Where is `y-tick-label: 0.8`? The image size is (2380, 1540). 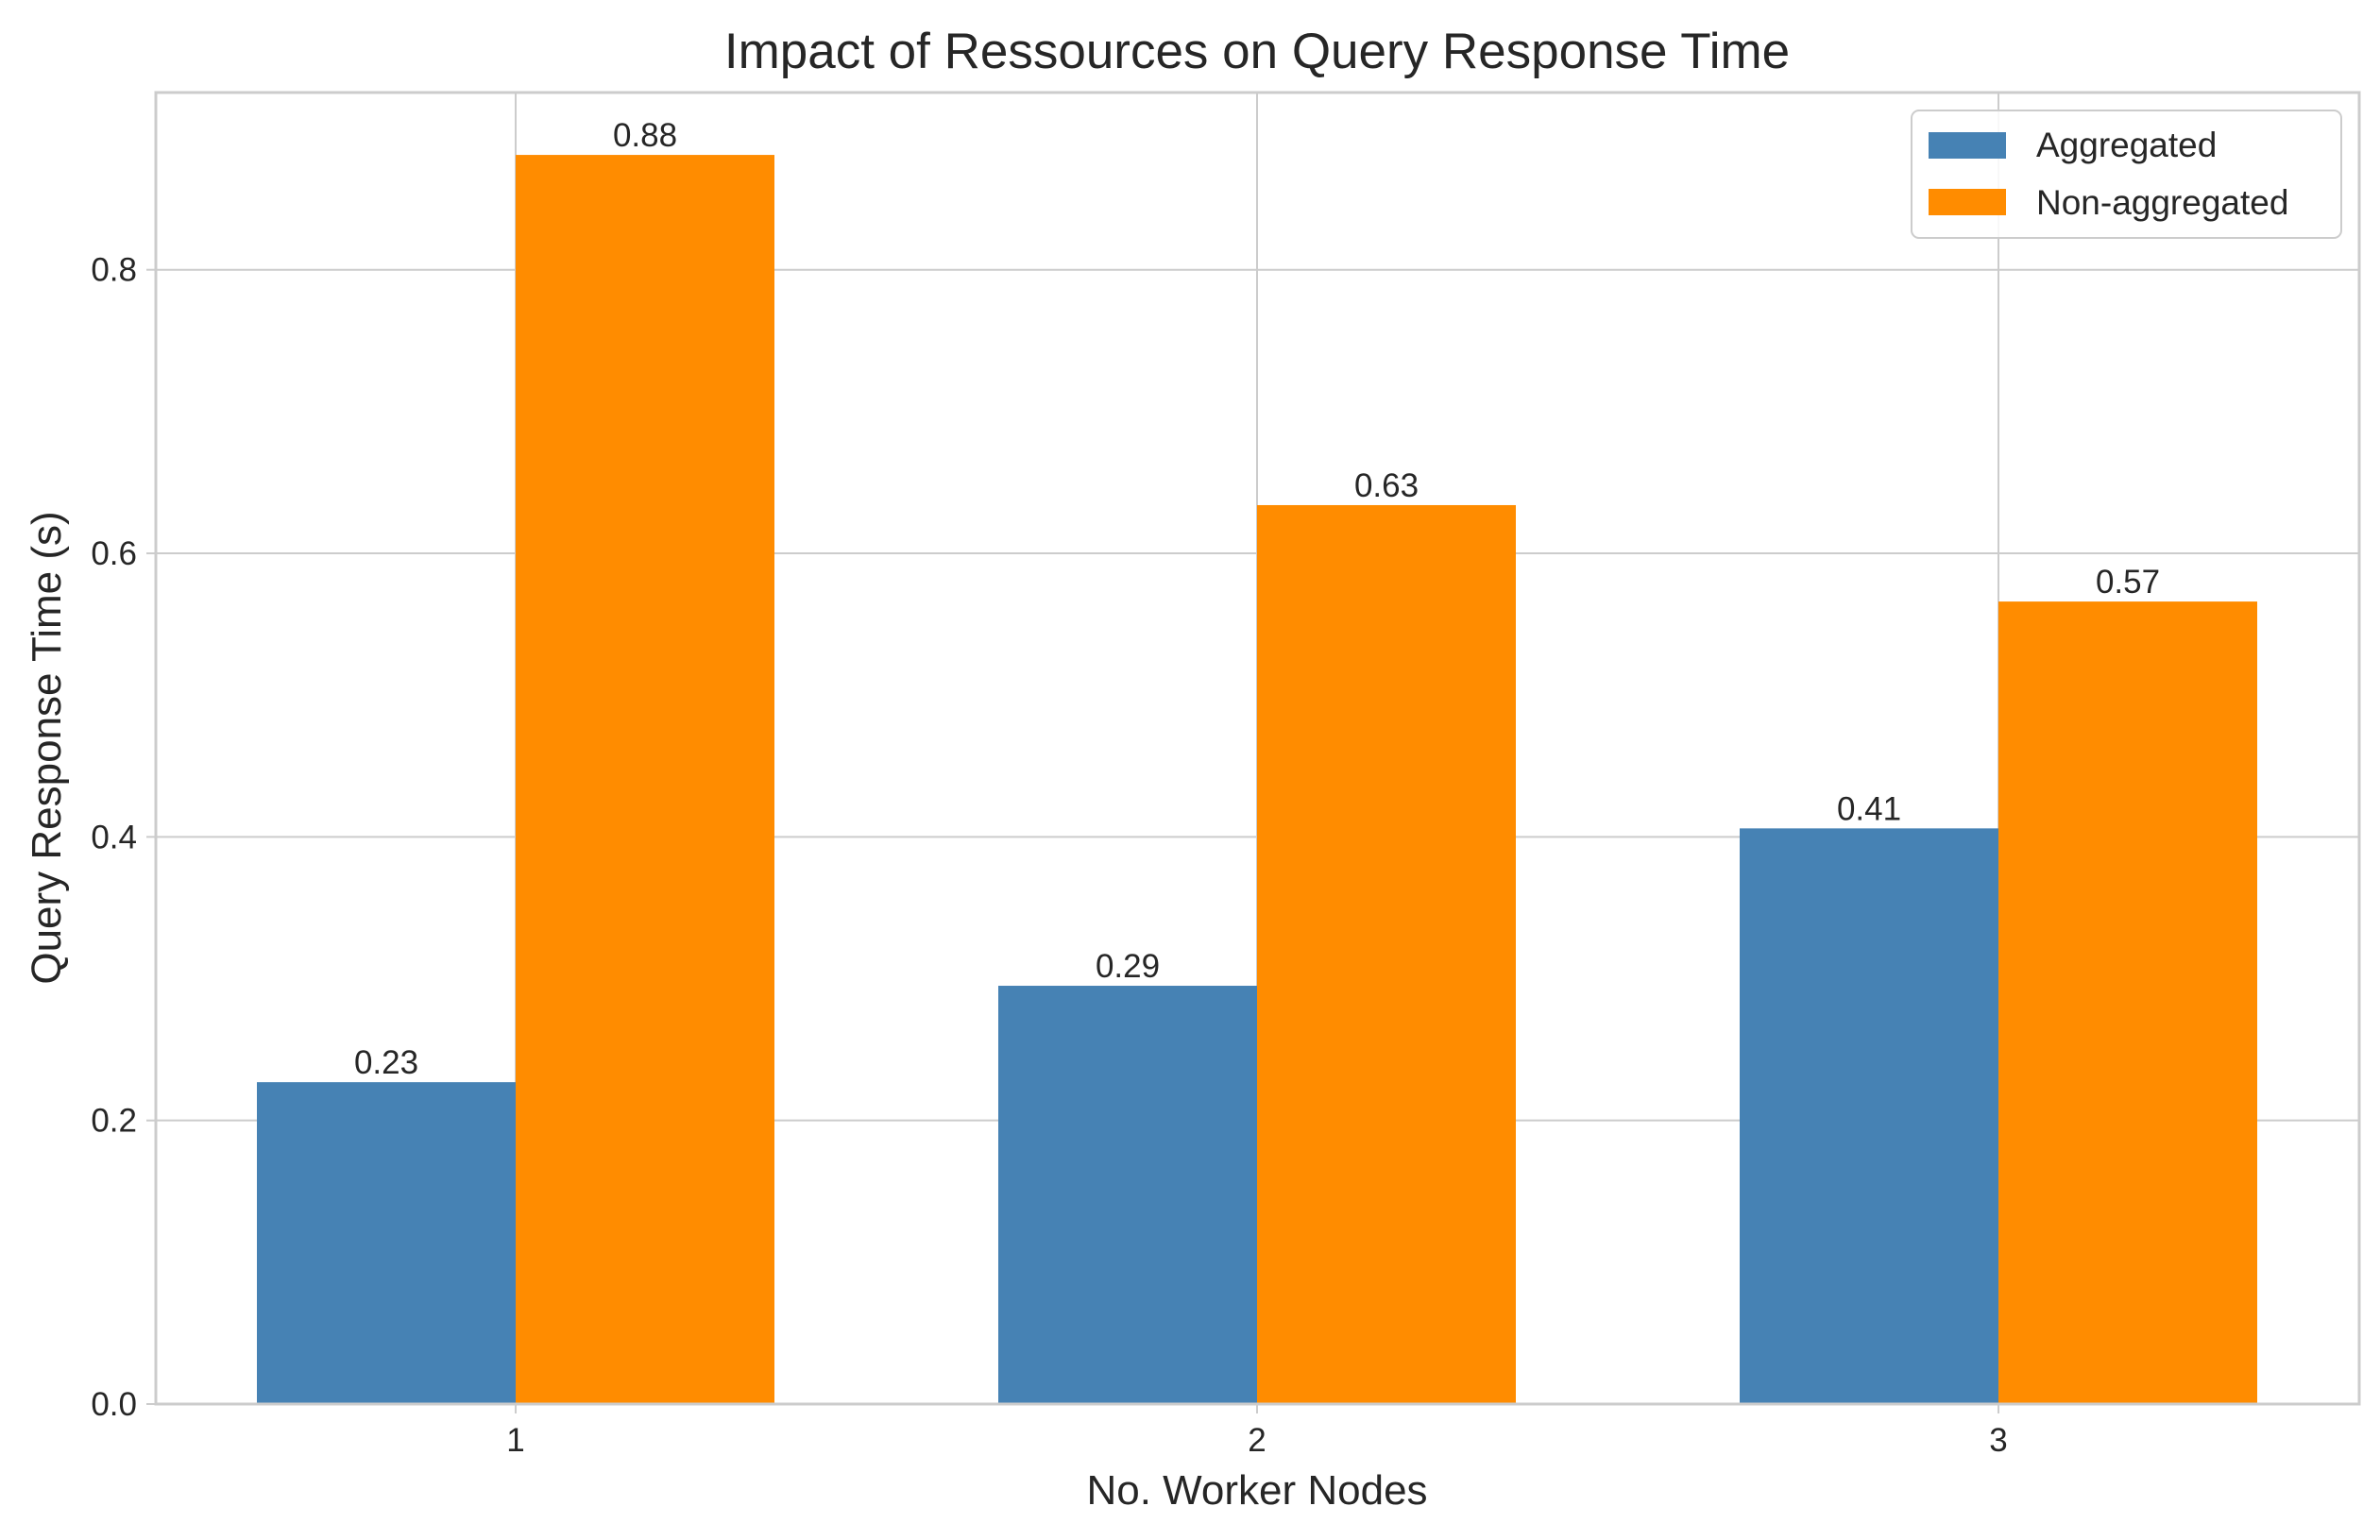
y-tick-label: 0.8 is located at coordinates (114, 270).